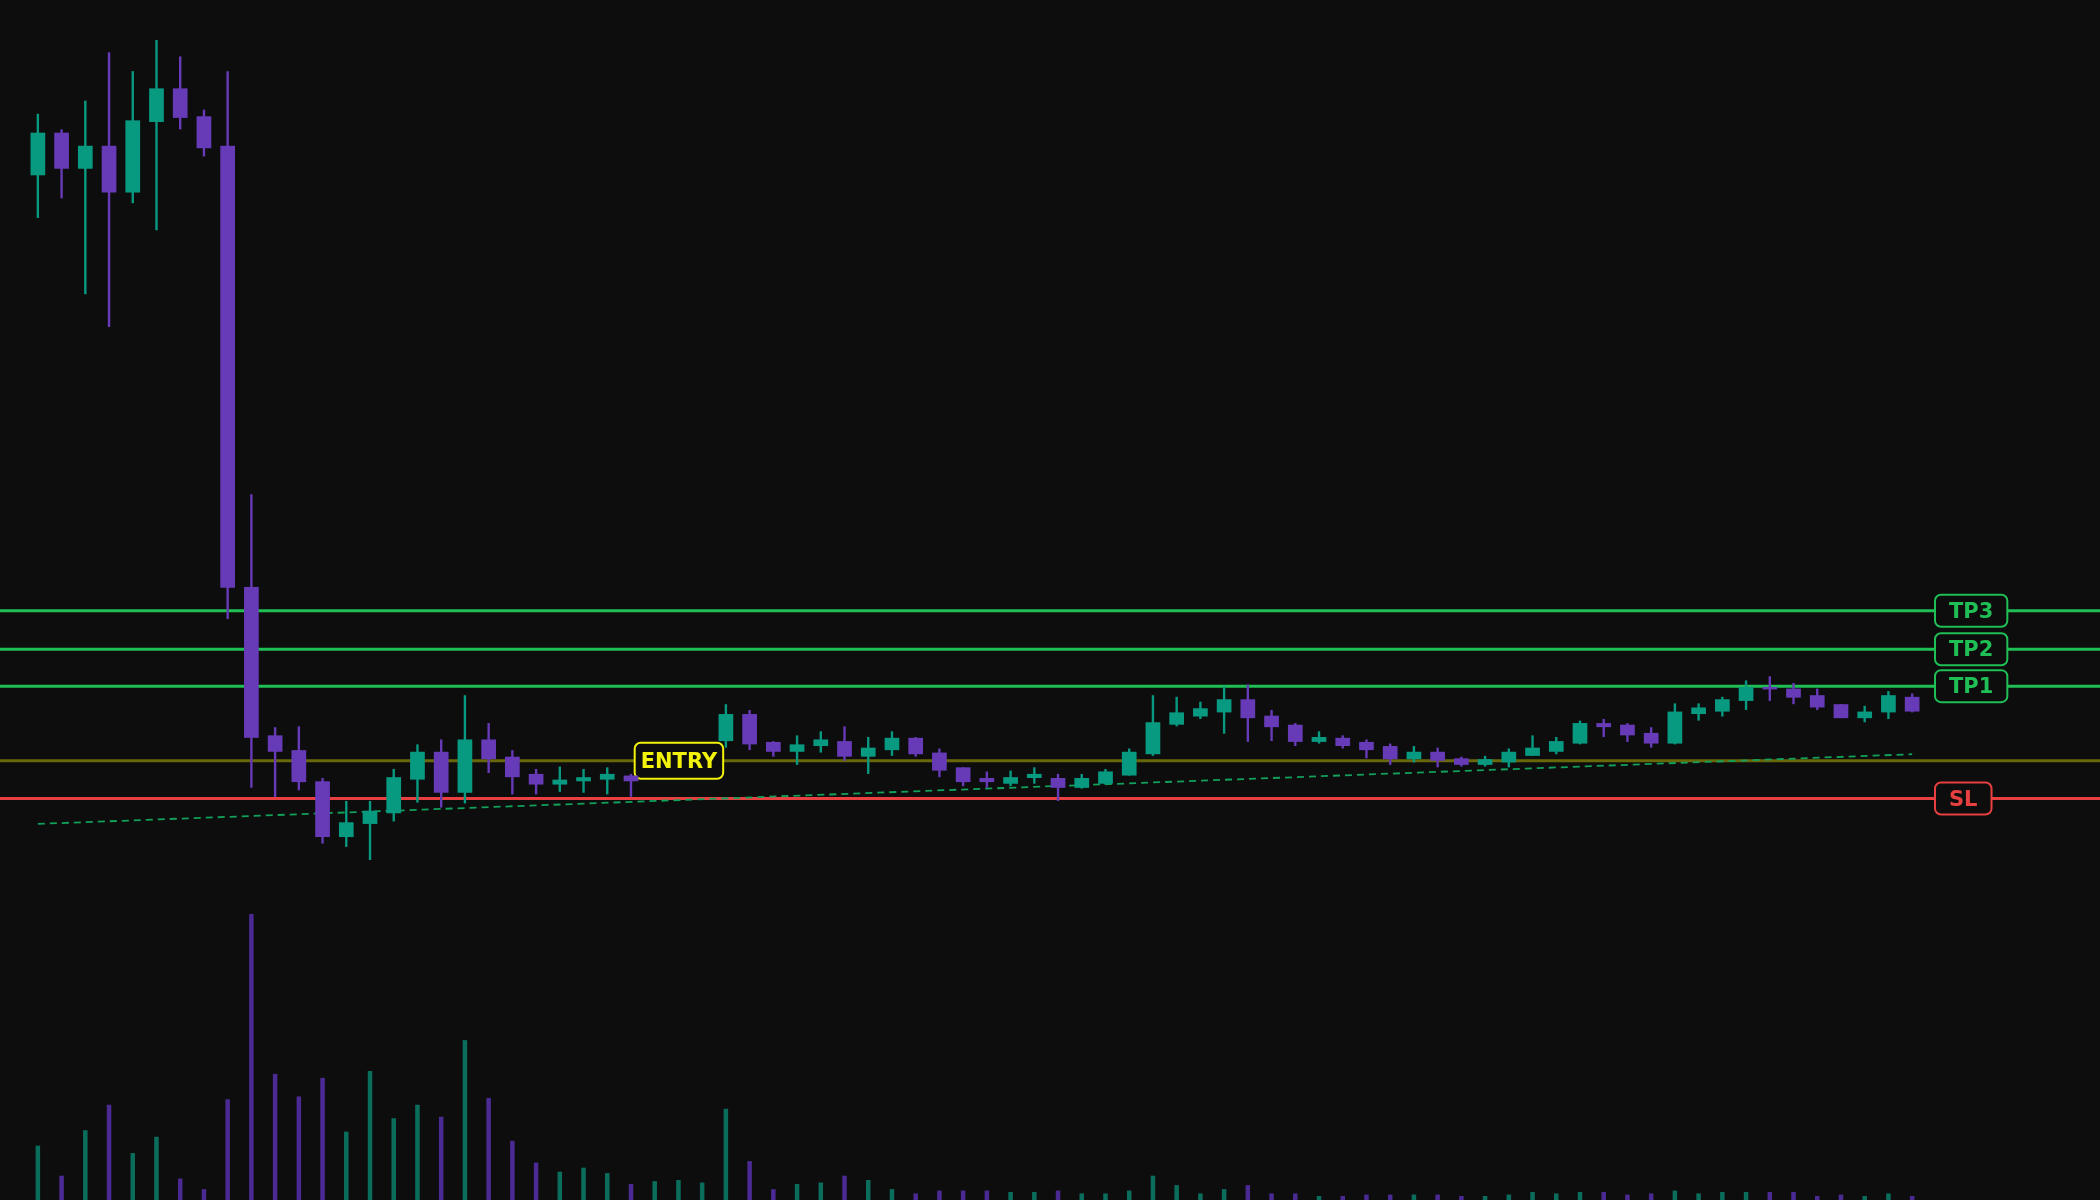  Describe the element at coordinates (1971, 649) in the screenshot. I see `ref-line-label: TP2` at that location.